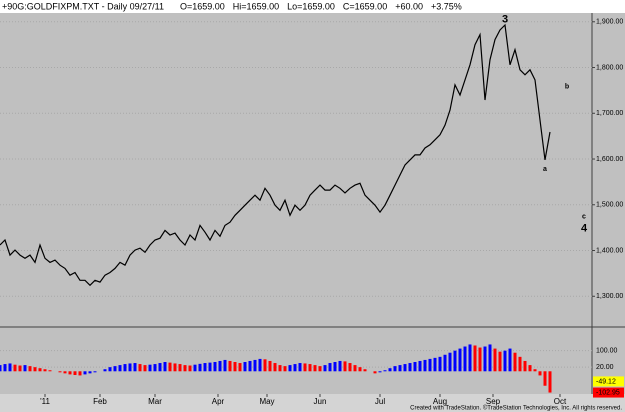  Describe the element at coordinates (609, 296) in the screenshot. I see `y-tick-label: 1,300.00` at that location.